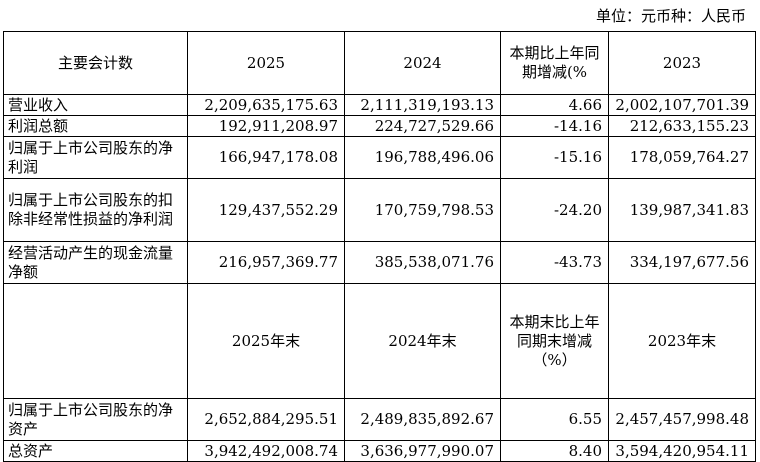 The height and width of the screenshot is (462, 760). I want to click on cell-2024: 2,489,835,892.67, so click(422, 419).